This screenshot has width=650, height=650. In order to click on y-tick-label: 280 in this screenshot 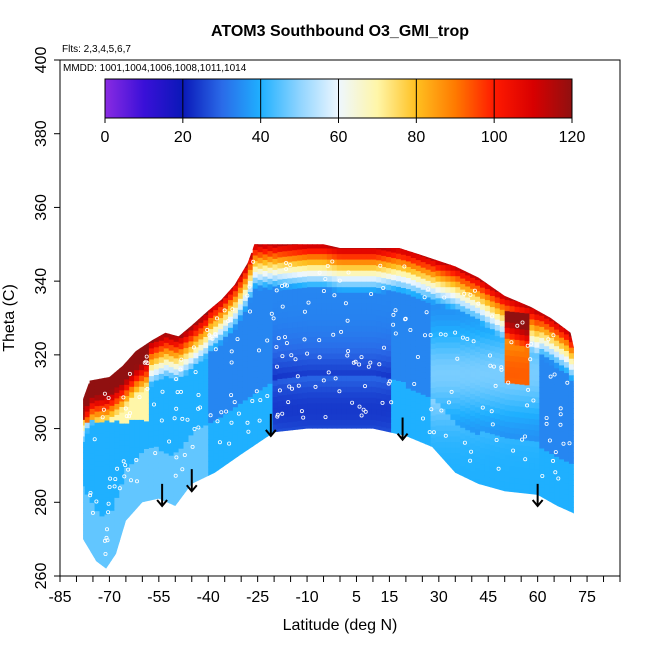, I will do `click(41, 502)`.